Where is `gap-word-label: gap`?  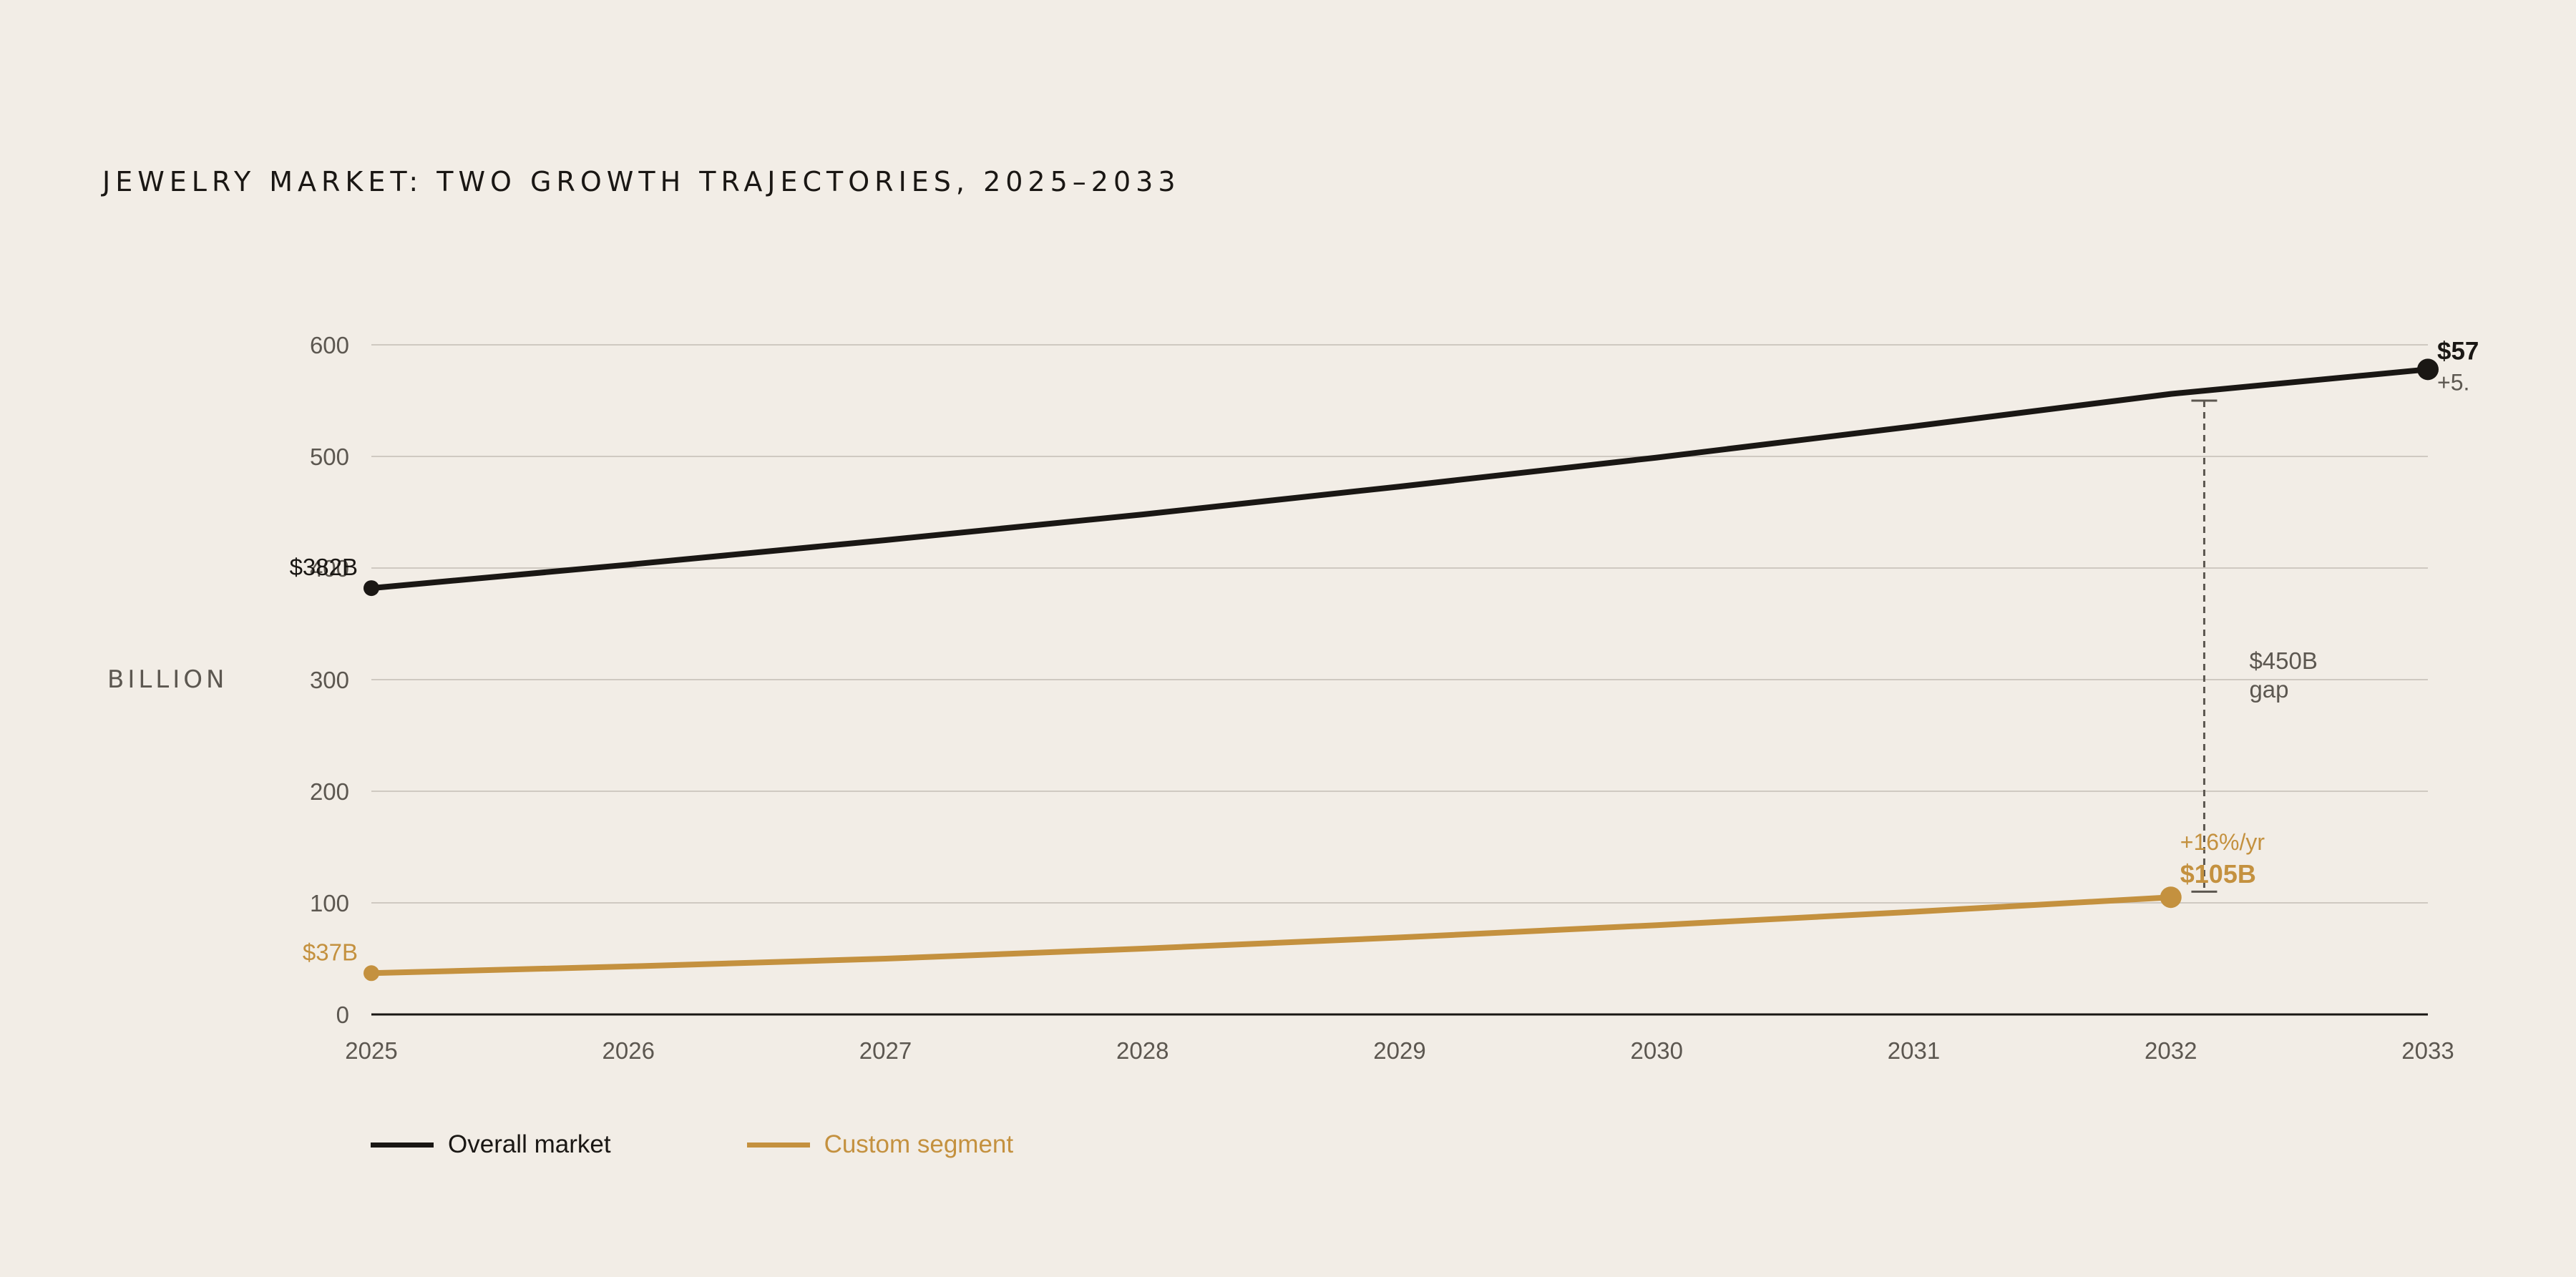
gap-word-label: gap is located at coordinates (2268, 689).